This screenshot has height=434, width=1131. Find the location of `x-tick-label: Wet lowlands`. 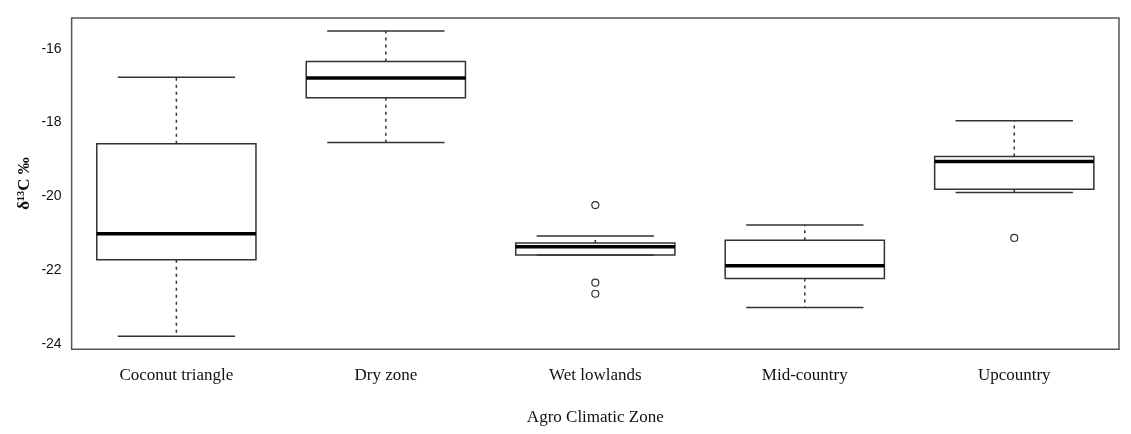

x-tick-label: Wet lowlands is located at coordinates (595, 374).